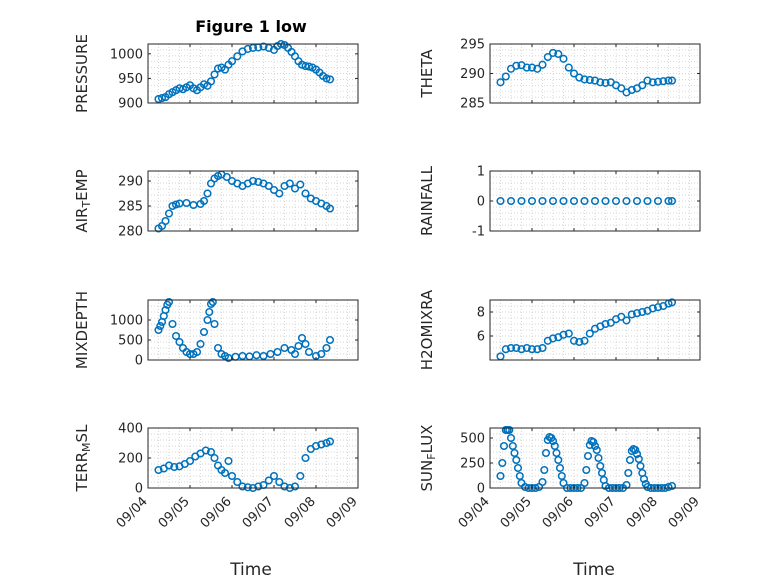  What do you see at coordinates (427, 74) in the screenshot?
I see `ylabel: THETA` at bounding box center [427, 74].